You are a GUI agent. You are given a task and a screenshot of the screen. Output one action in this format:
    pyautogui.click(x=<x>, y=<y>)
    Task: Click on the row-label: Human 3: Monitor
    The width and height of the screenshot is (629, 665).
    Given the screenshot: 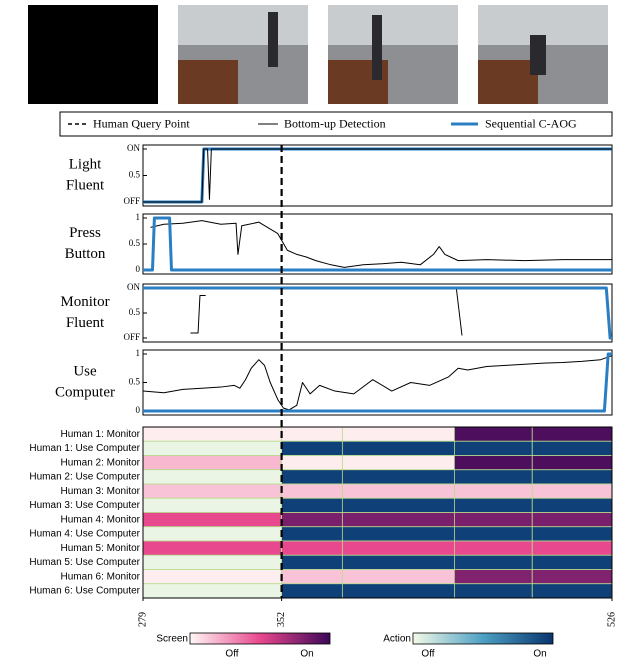 What is the action you would take?
    pyautogui.click(x=101, y=491)
    